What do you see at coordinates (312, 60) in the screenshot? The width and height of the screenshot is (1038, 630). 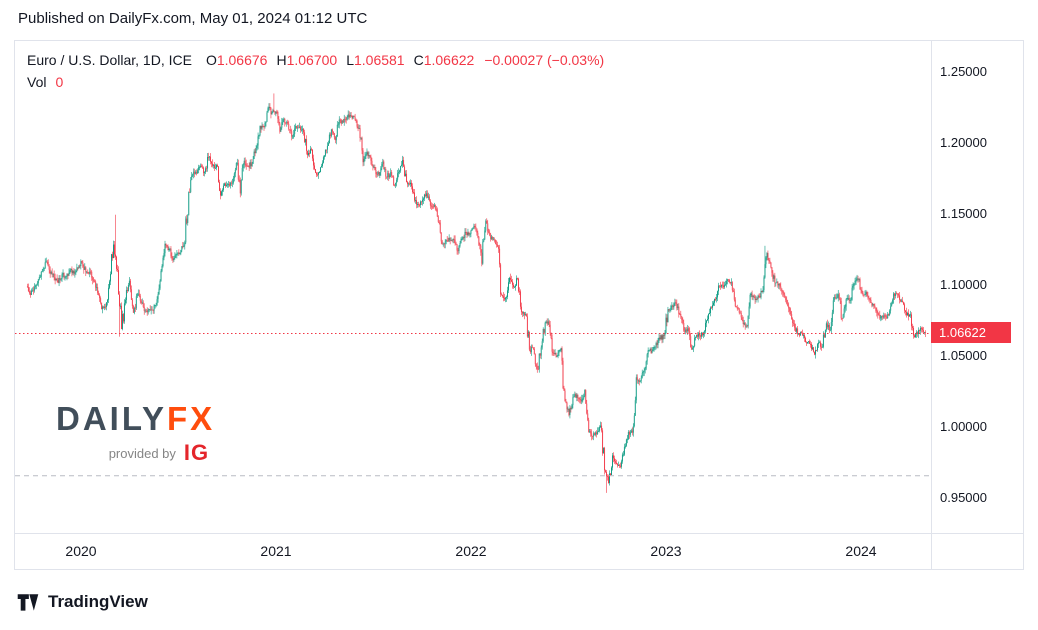 I see `ohlc-high-value: 1.06700` at bounding box center [312, 60].